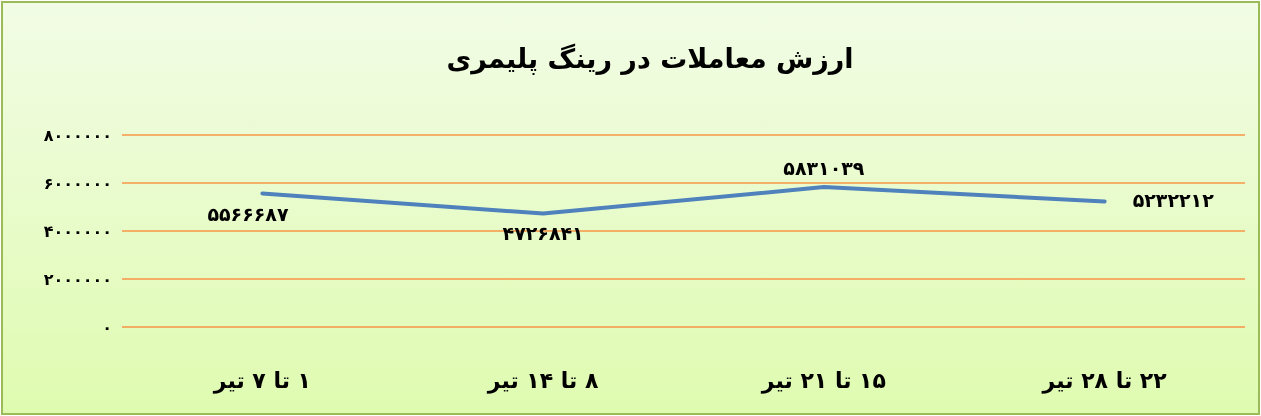 The image size is (1261, 416). What do you see at coordinates (77, 135) in the screenshot?
I see `y-tick-label: ۸۰۰۰۰۰۰` at bounding box center [77, 135].